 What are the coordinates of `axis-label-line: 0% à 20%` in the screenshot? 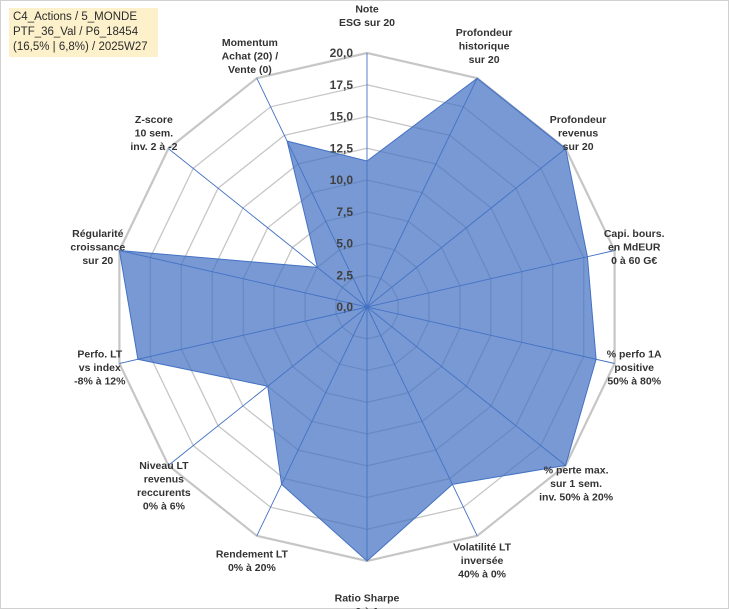 It's located at (252, 568).